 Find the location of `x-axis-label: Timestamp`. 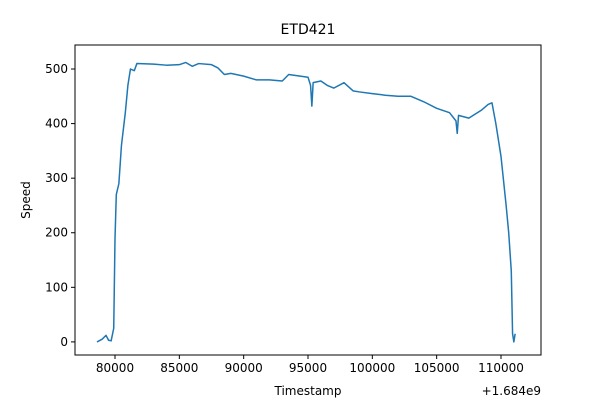

x-axis-label: Timestamp is located at coordinates (308, 391).